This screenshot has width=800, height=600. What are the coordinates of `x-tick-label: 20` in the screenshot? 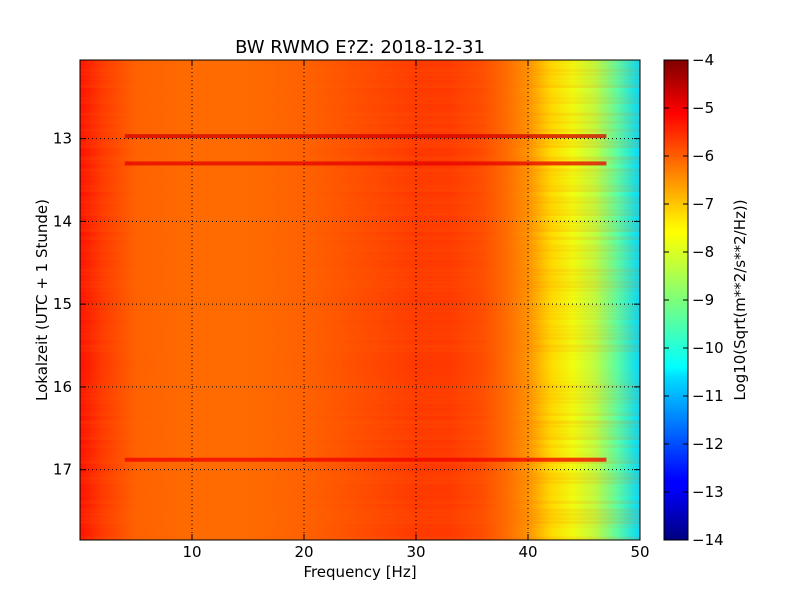 It's located at (303, 552).